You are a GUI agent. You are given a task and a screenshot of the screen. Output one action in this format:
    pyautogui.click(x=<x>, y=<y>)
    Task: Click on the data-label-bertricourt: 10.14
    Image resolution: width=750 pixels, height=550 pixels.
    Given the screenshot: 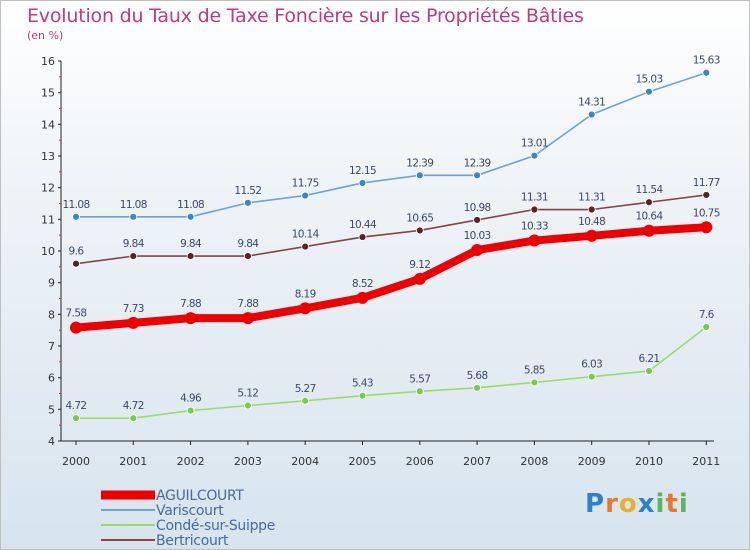 What is the action you would take?
    pyautogui.click(x=306, y=235)
    